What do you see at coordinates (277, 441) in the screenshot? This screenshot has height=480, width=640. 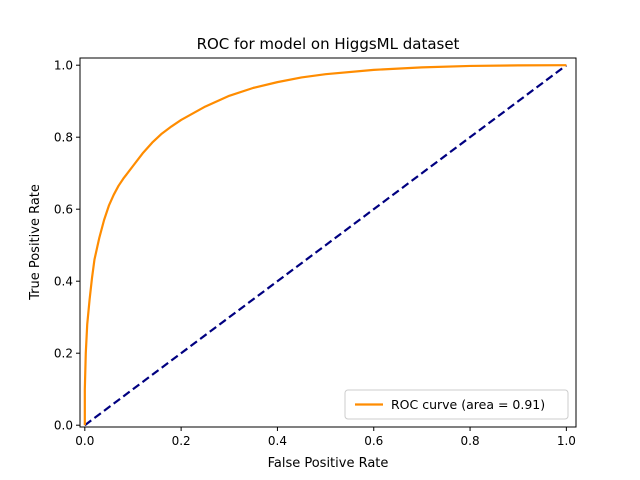 I see `x-tick-label: 0.4` at bounding box center [277, 441].